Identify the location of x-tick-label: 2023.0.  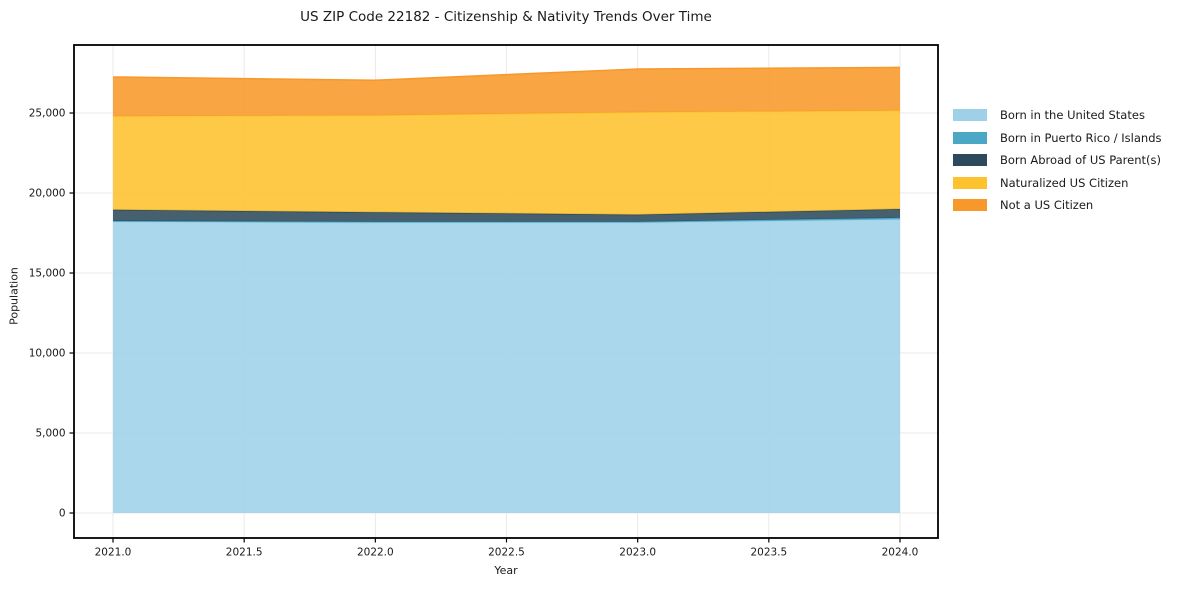
(637, 553).